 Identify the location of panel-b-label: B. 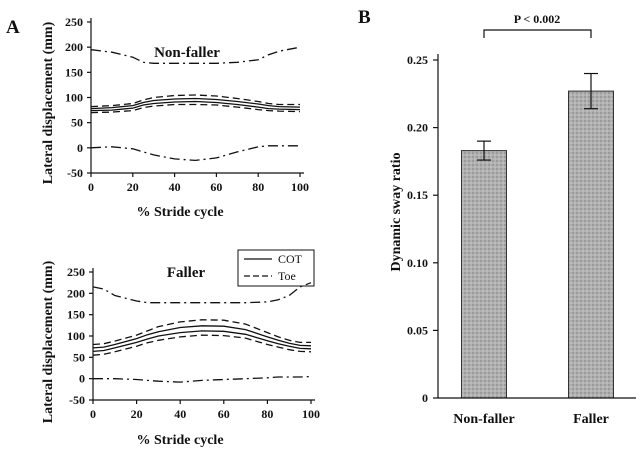
(364, 17).